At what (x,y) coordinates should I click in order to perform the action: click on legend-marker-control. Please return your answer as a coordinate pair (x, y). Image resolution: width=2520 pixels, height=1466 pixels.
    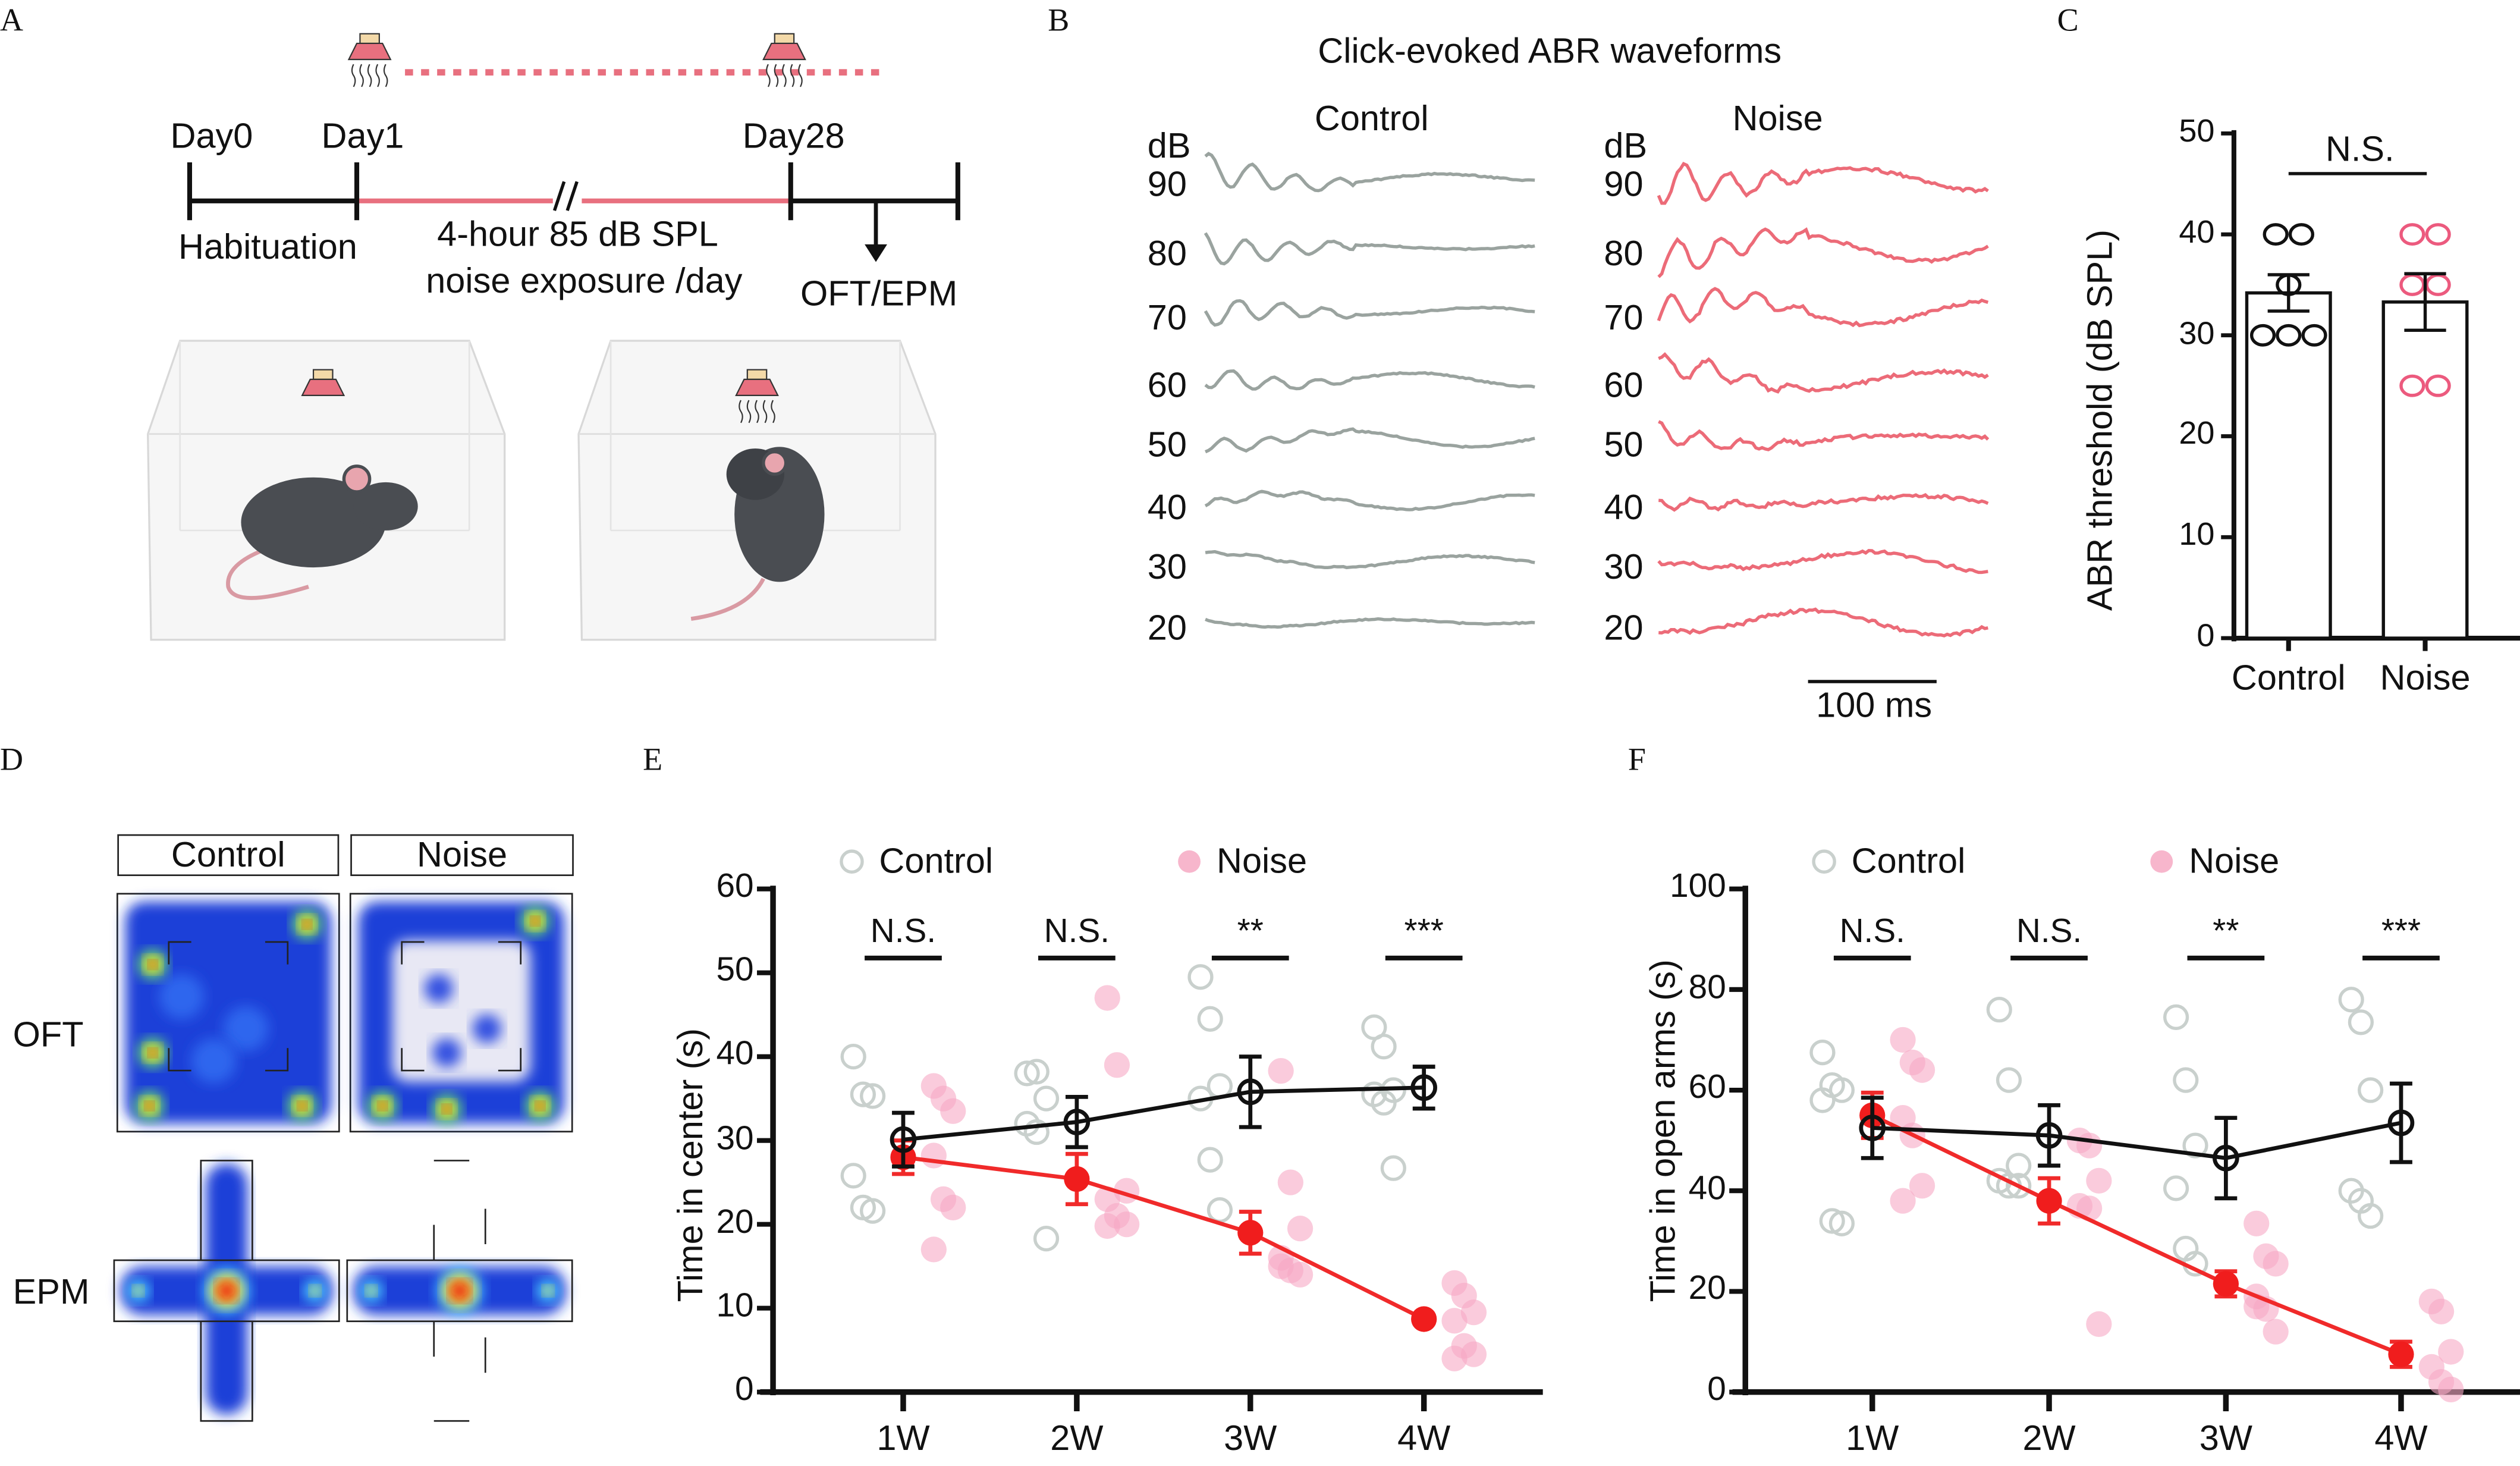
    Looking at the image, I should click on (1824, 861).